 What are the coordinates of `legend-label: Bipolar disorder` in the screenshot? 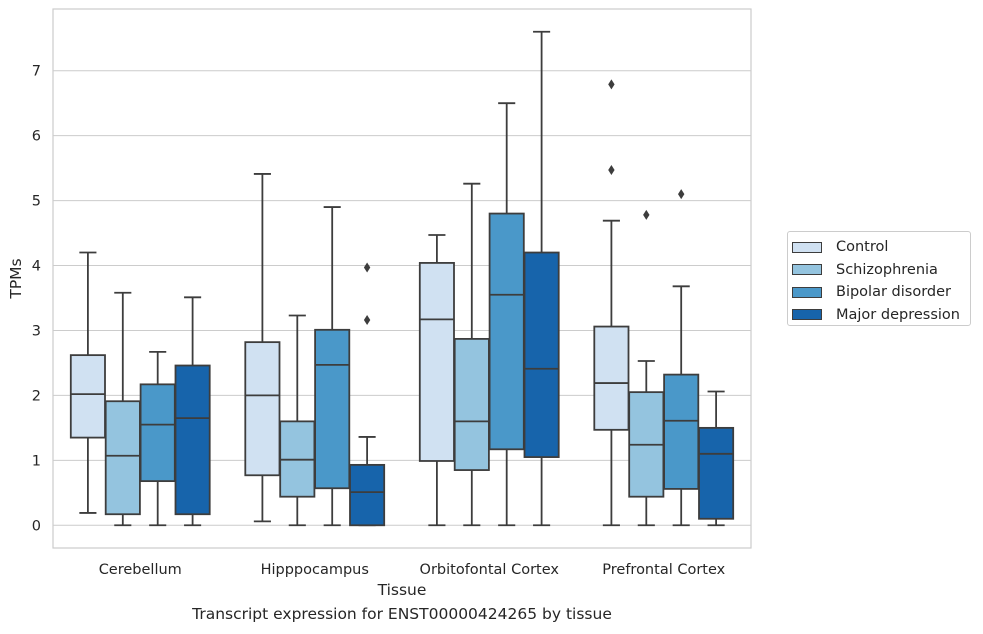 It's located at (893, 292).